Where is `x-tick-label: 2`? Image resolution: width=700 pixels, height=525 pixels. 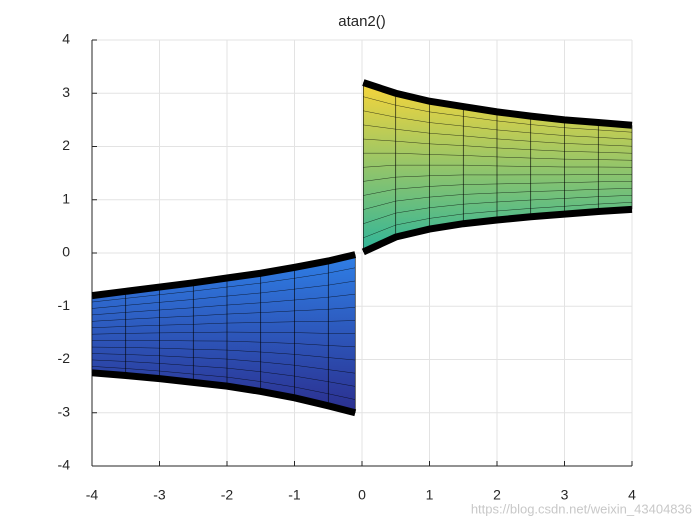 x-tick-label: 2 is located at coordinates (497, 495).